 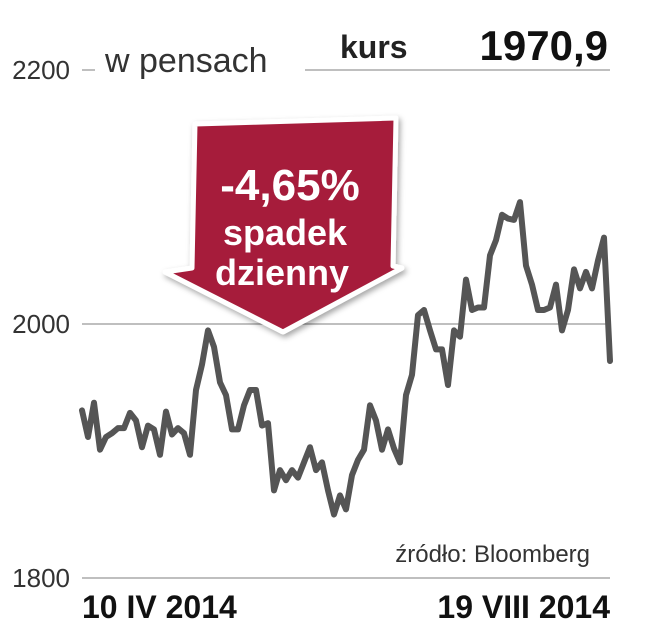 I want to click on price-label: kurs, so click(x=374, y=47).